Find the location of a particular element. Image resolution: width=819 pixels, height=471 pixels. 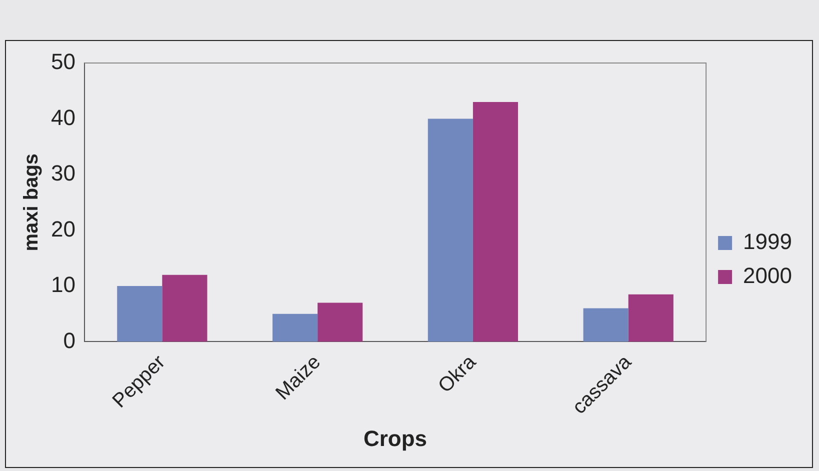

x-axis-title: Crops is located at coordinates (395, 438).